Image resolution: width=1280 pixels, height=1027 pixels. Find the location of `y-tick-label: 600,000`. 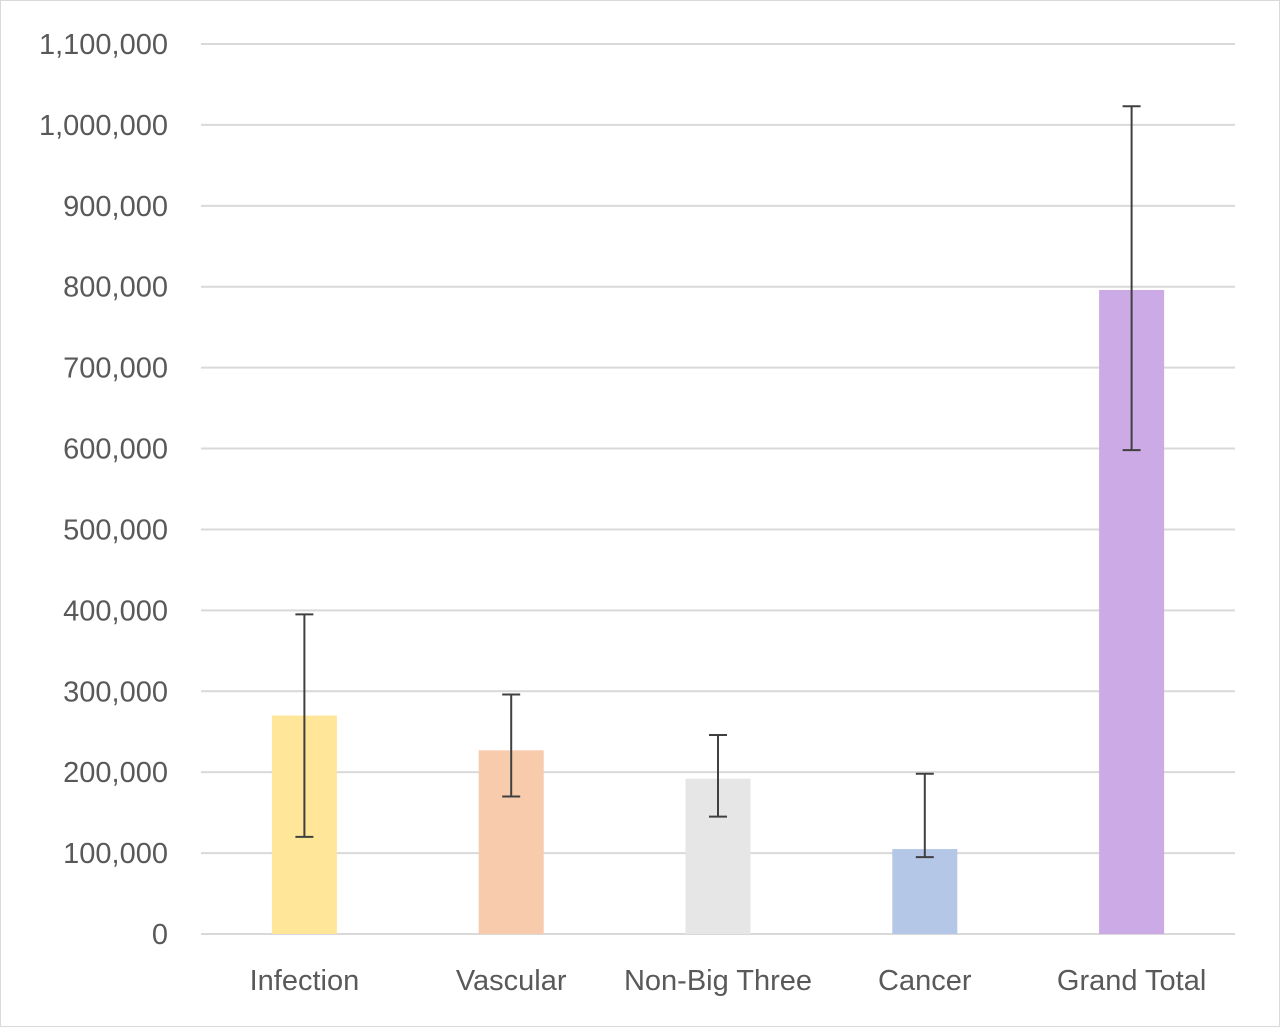

y-tick-label: 600,000 is located at coordinates (115, 450).